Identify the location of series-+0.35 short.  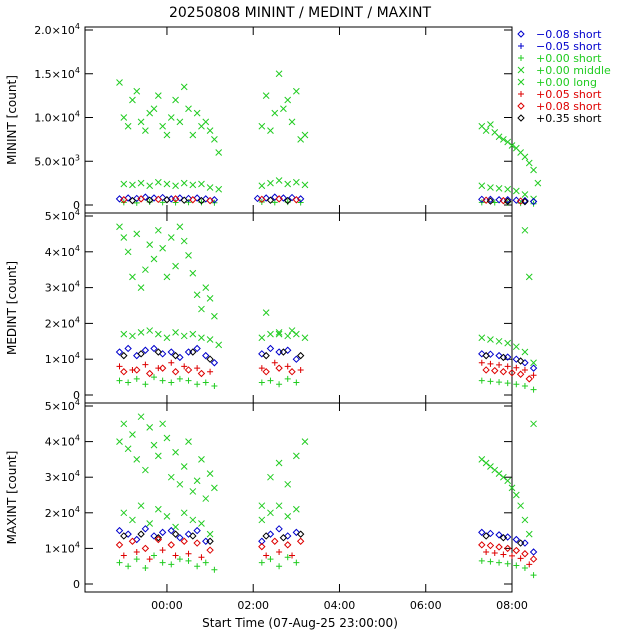
(322, 538).